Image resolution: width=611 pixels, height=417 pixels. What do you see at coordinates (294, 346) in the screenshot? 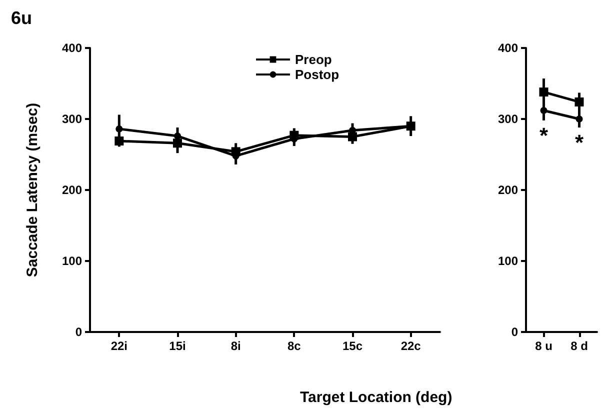
I see `x-tick-label: 8c` at bounding box center [294, 346].